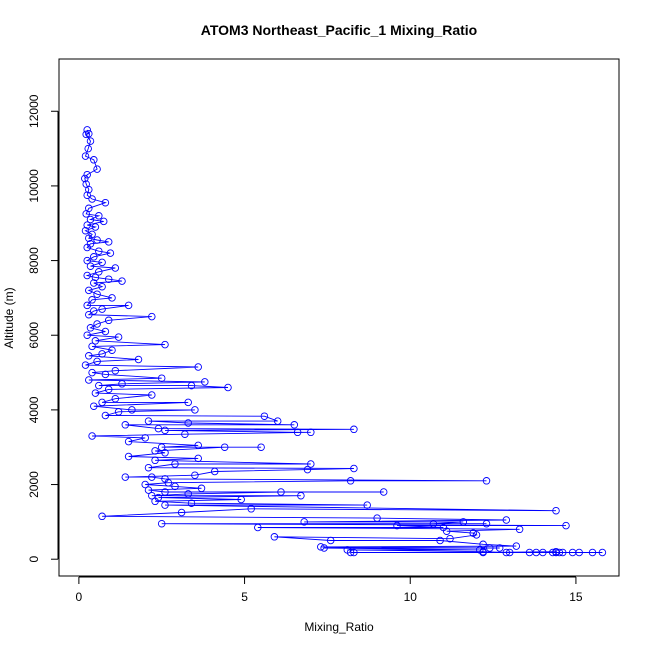  Describe the element at coordinates (34, 335) in the screenshot. I see `y-tick-label: 6000` at that location.